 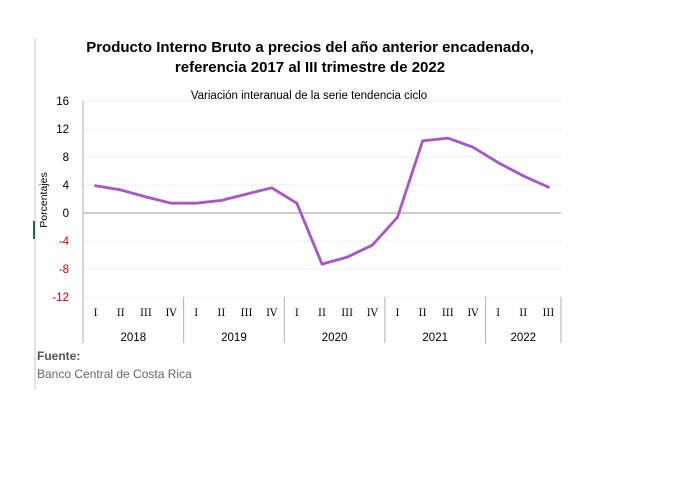 I want to click on y-tick-label: -4, so click(x=64, y=242).